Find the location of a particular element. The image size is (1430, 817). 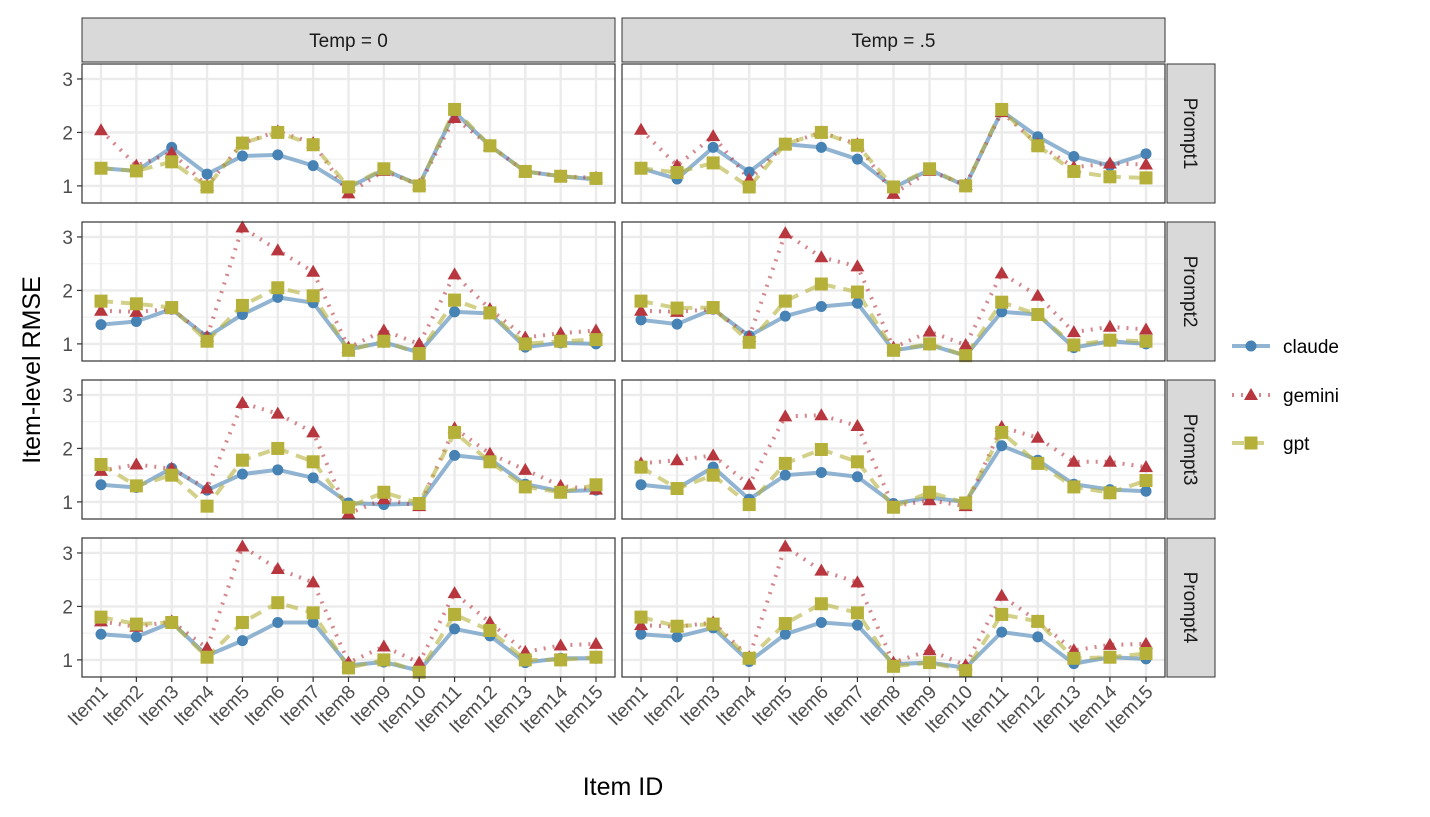

facet-strip-label: Prompt1 is located at coordinates (1189, 134).